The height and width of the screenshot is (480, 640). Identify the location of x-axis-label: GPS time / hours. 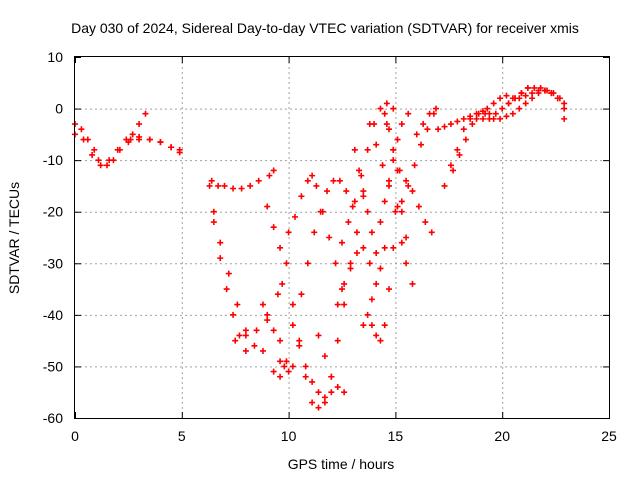
(341, 464).